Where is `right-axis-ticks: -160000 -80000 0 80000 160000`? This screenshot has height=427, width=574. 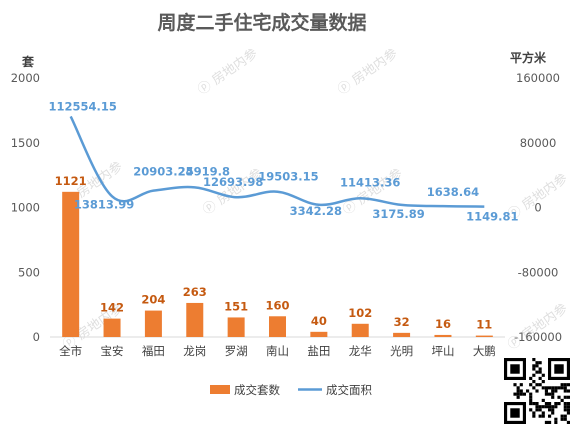
right-axis-ticks: -160000 -80000 0 80000 160000 is located at coordinates (538, 207).